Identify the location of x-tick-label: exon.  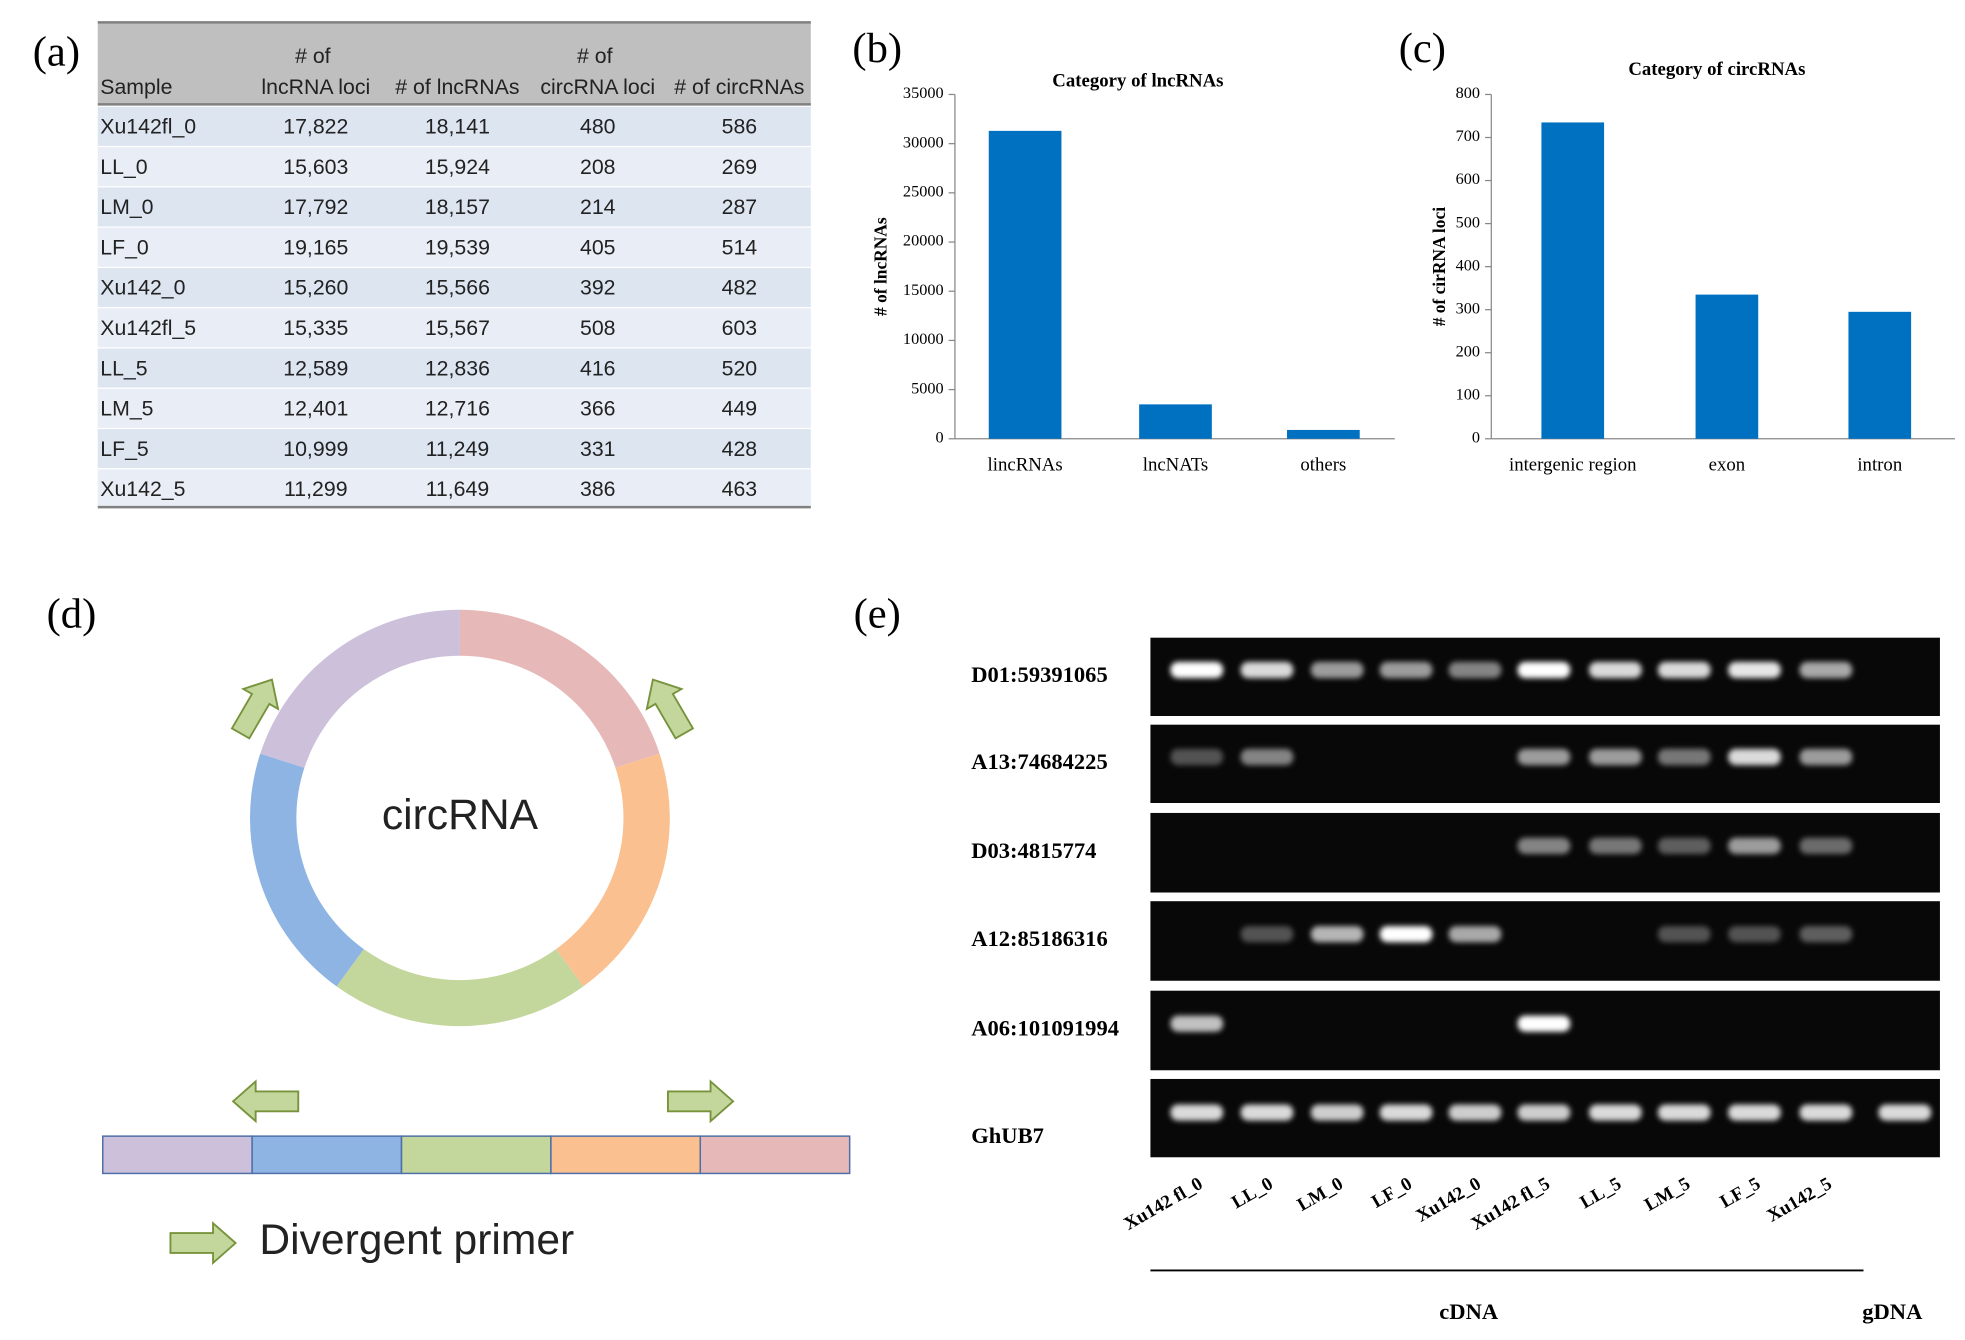
(1727, 464).